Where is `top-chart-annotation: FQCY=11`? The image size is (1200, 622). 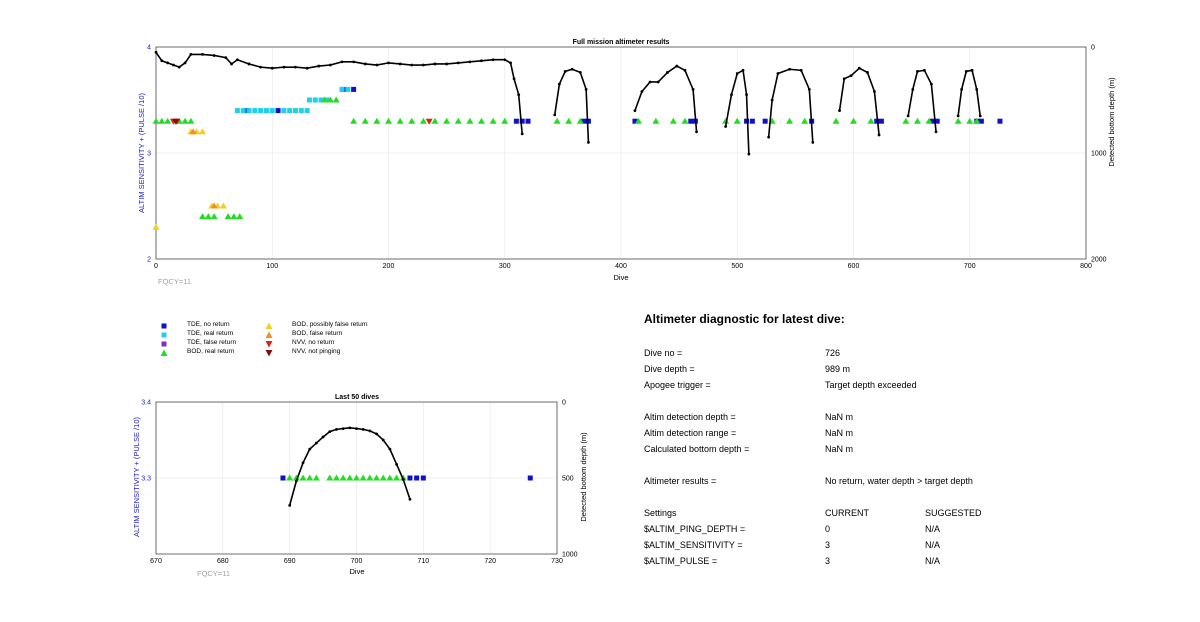 top-chart-annotation: FQCY=11 is located at coordinates (174, 281).